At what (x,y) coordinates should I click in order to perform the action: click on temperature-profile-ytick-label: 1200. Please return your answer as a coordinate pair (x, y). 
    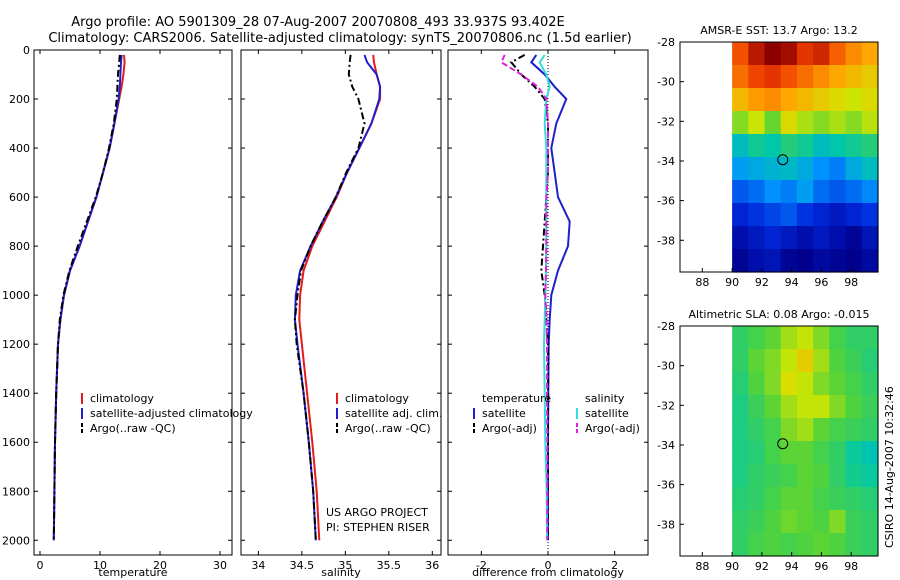
    Looking at the image, I should click on (16, 344).